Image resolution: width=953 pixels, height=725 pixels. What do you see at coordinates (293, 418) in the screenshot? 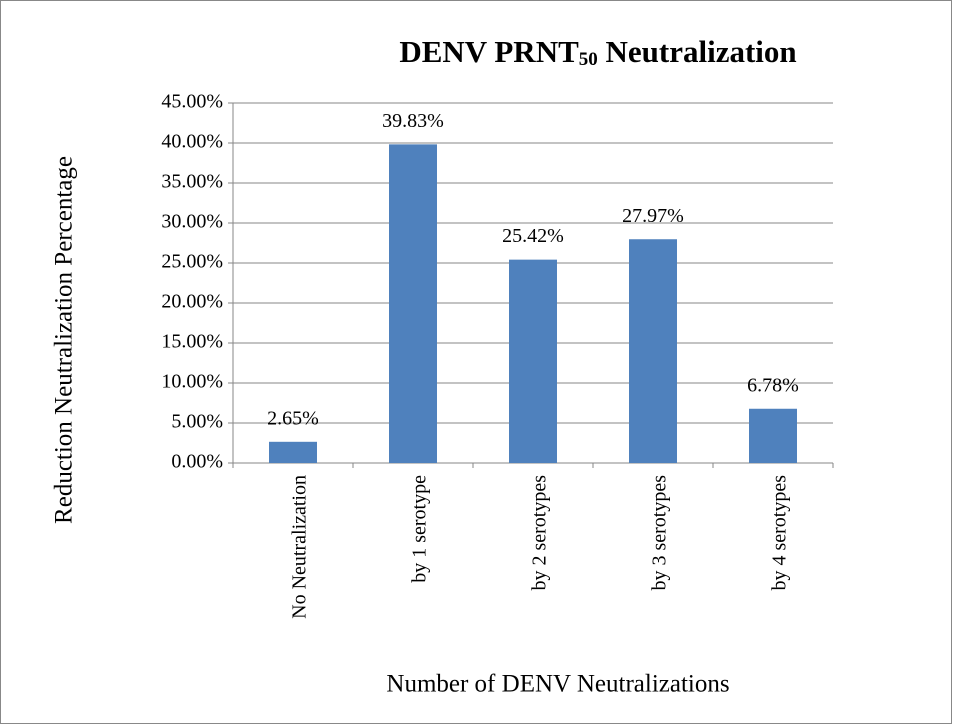
I see `data-label: 2.65%` at bounding box center [293, 418].